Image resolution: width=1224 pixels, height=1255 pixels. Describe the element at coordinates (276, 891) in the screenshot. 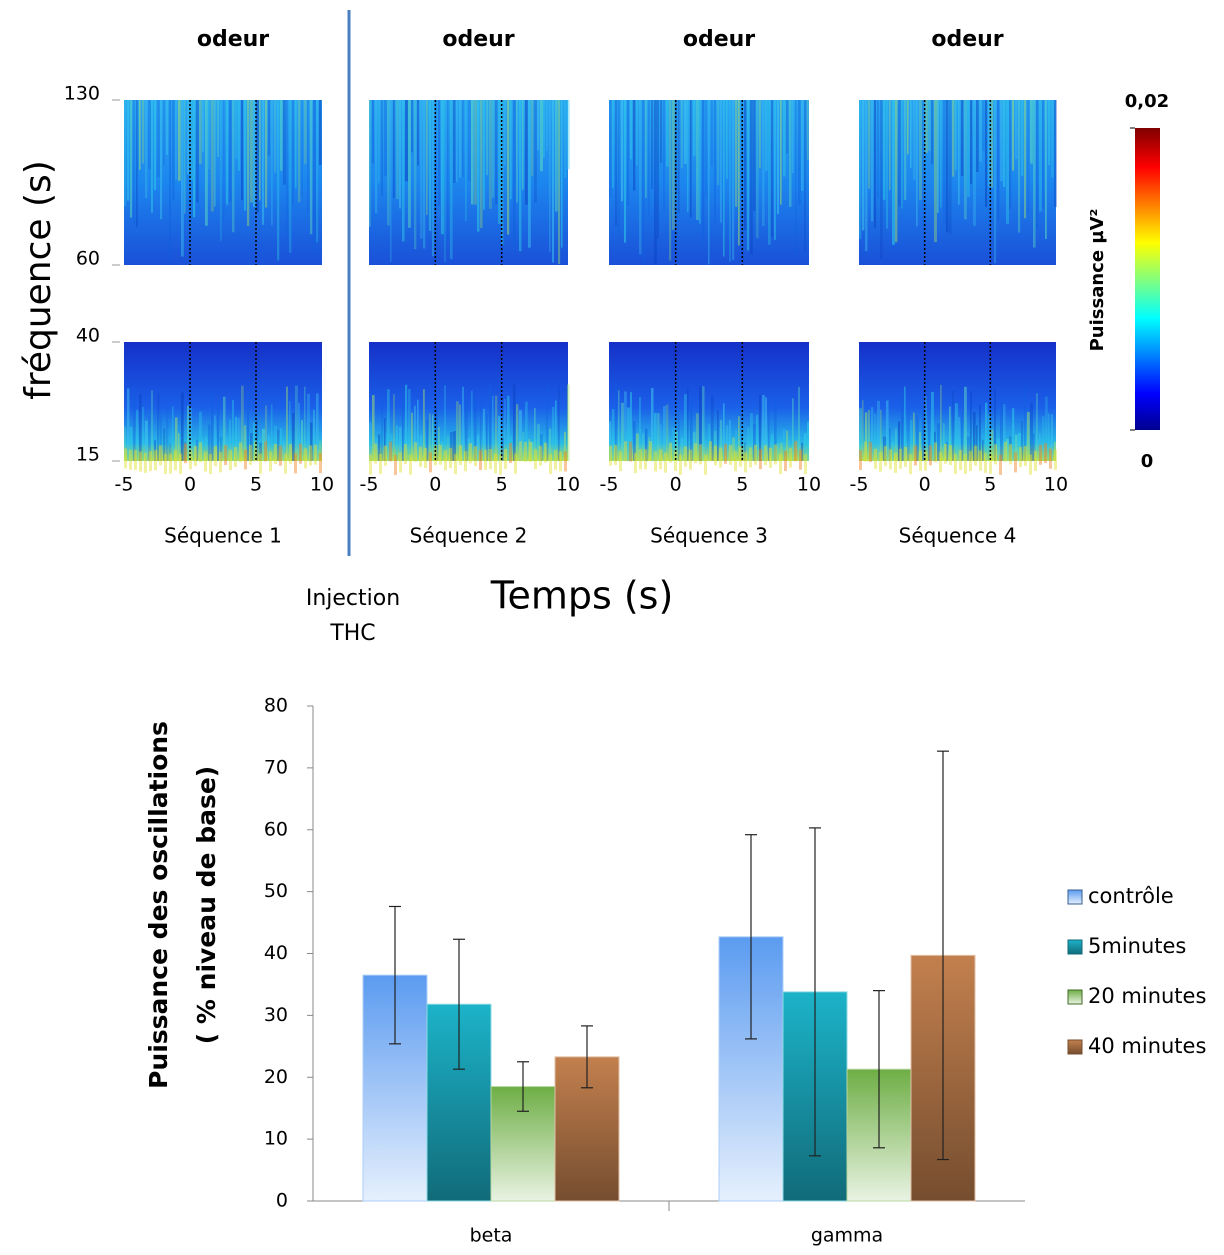

I see `y-tick-label: 50` at that location.